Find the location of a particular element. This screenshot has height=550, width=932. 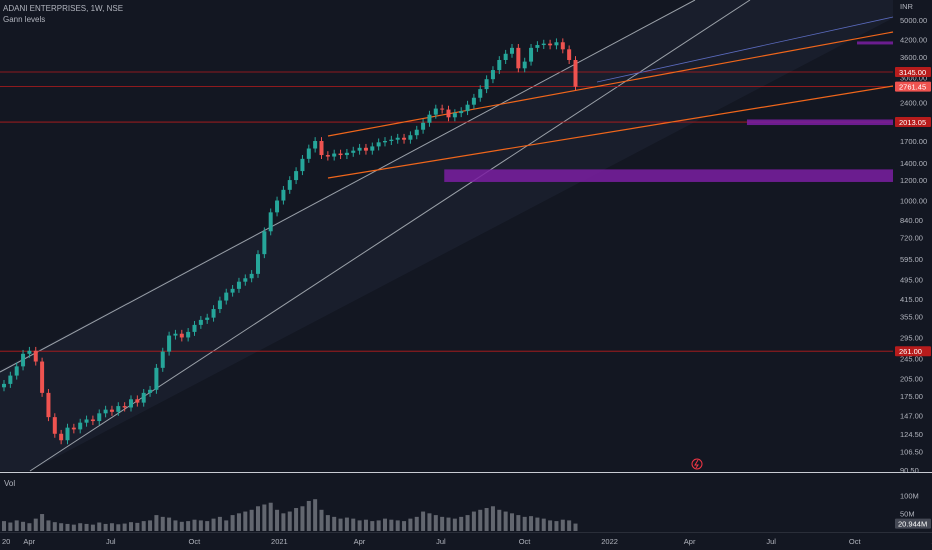

price-tick-label: 3600.00 is located at coordinates (913, 57).